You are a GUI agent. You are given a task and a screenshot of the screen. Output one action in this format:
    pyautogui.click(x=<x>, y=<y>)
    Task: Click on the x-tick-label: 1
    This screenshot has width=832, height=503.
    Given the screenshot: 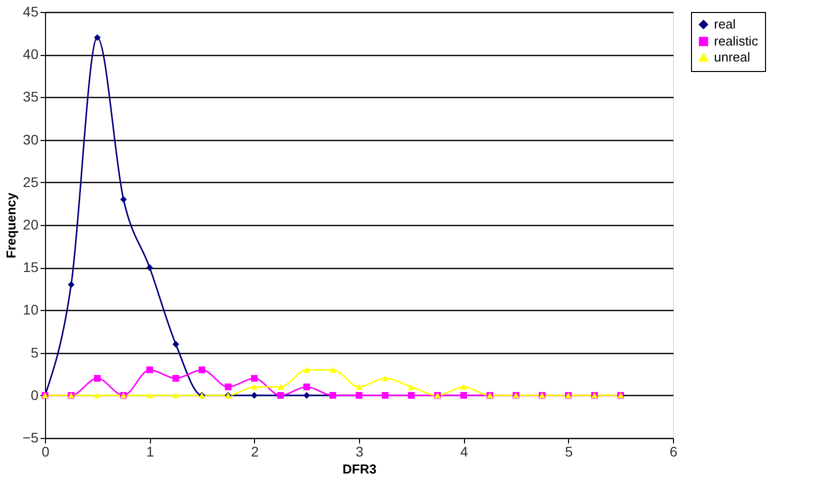 What is the action you would take?
    pyautogui.click(x=150, y=452)
    